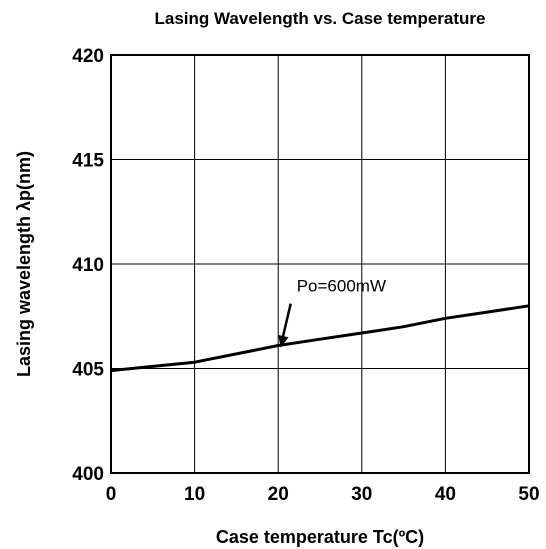 This screenshot has height=549, width=546. I want to click on x-tick-label-30: 30, so click(361, 494).